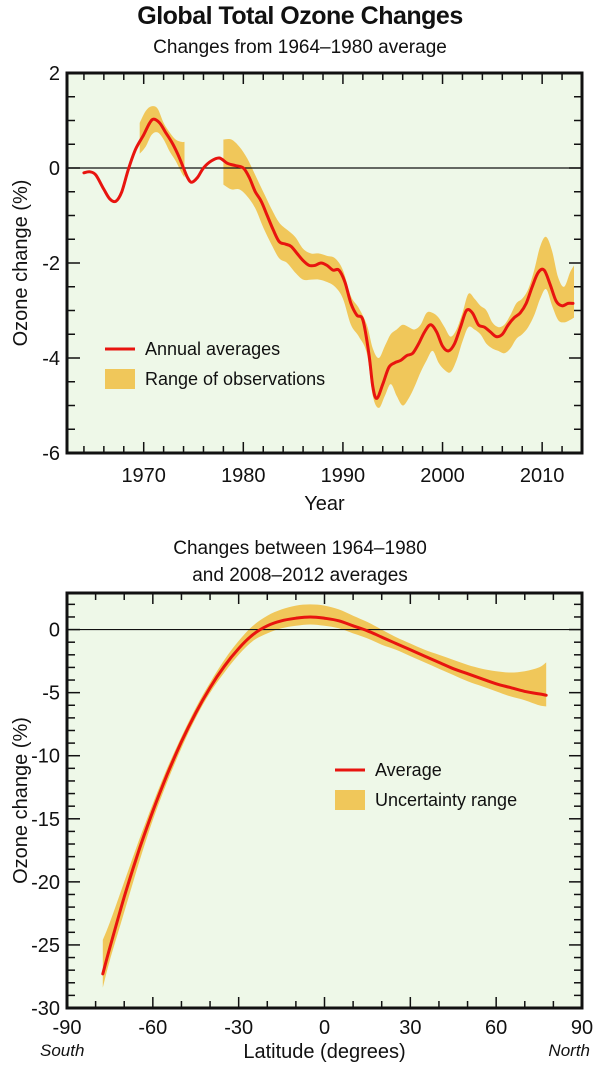 This screenshot has height=1069, width=600. What do you see at coordinates (442, 476) in the screenshot?
I see `top-x-tick-label: 2000` at bounding box center [442, 476].